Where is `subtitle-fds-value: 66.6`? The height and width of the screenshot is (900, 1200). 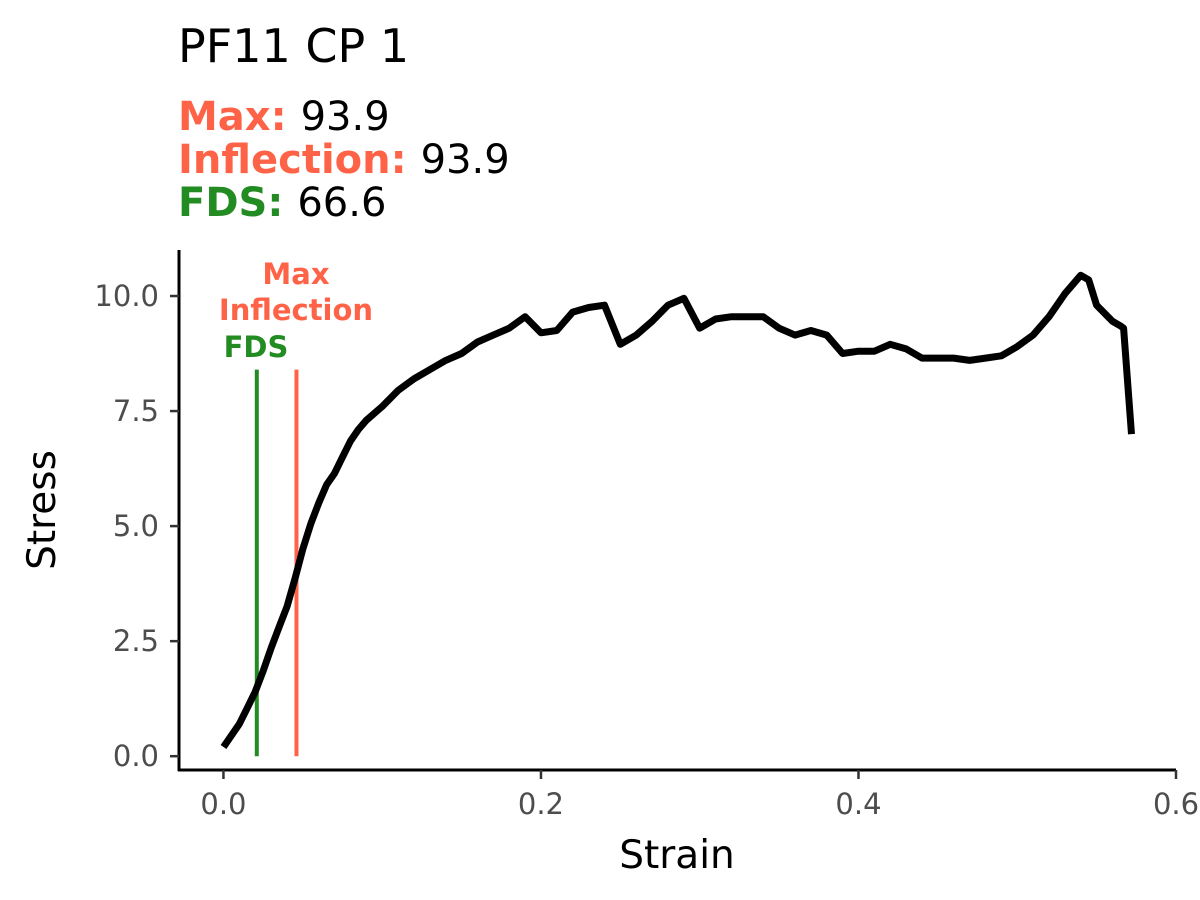
subtitle-fds-value: 66.6 is located at coordinates (341, 203).